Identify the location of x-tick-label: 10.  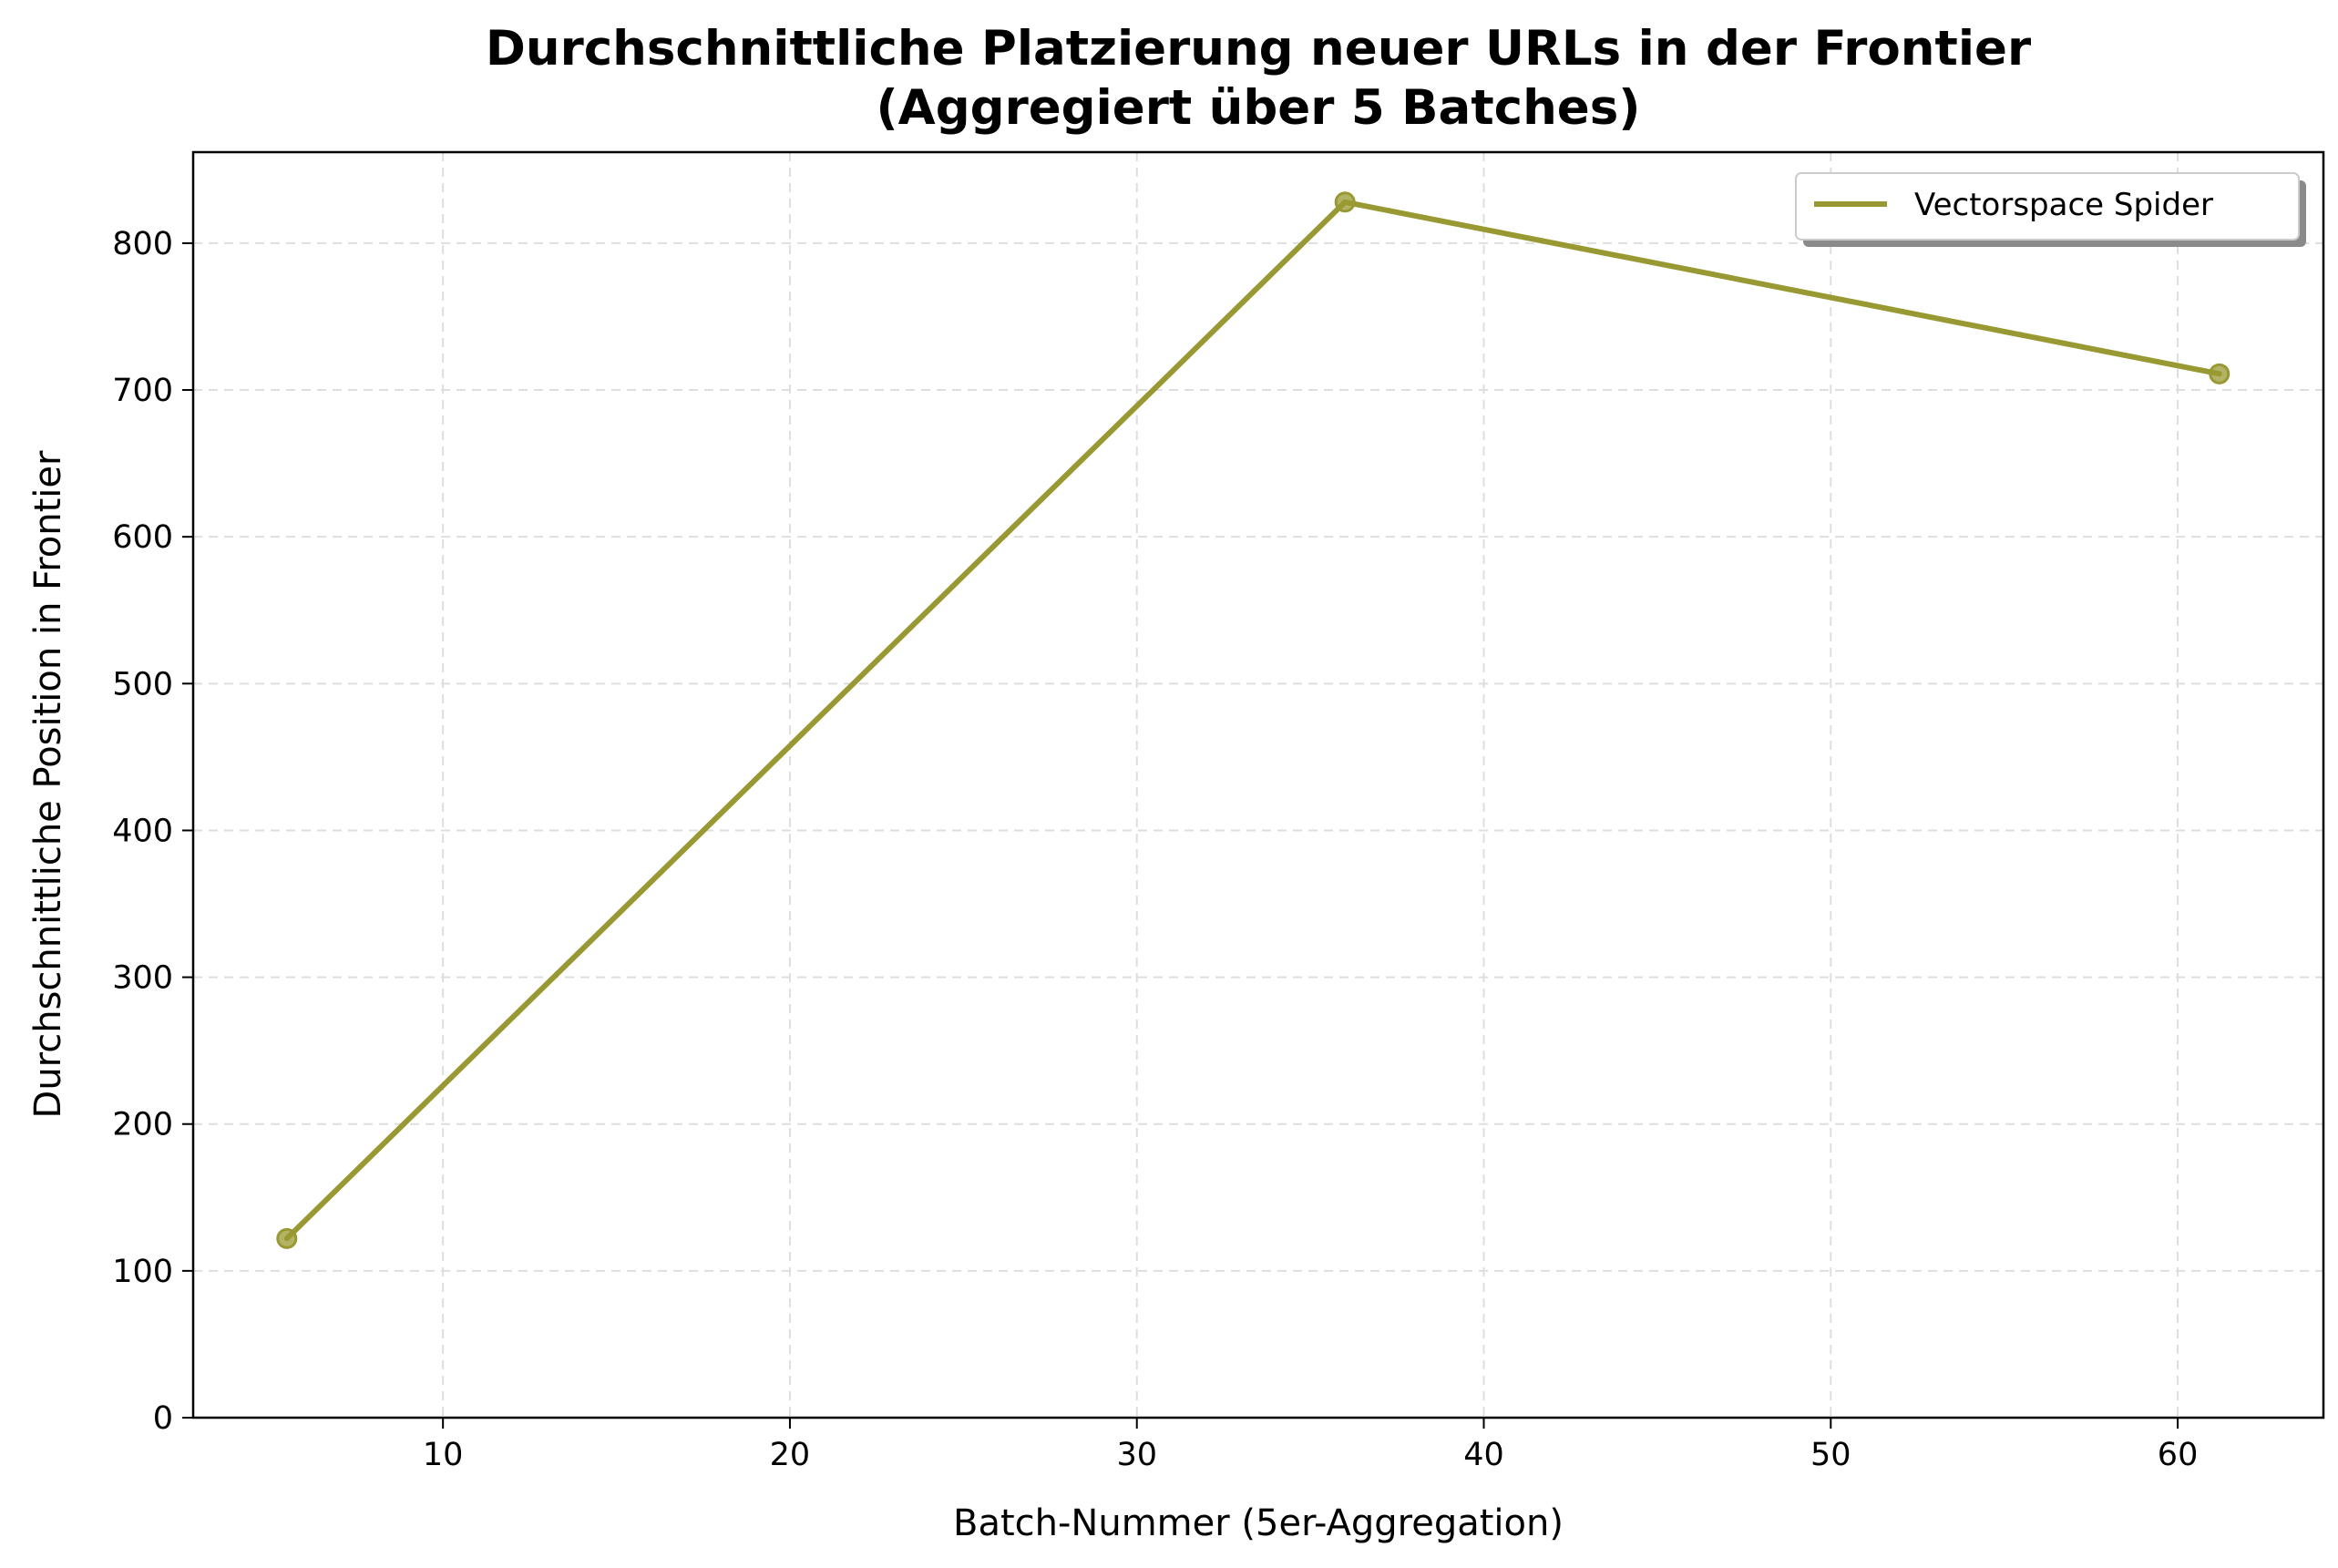
(443, 1455).